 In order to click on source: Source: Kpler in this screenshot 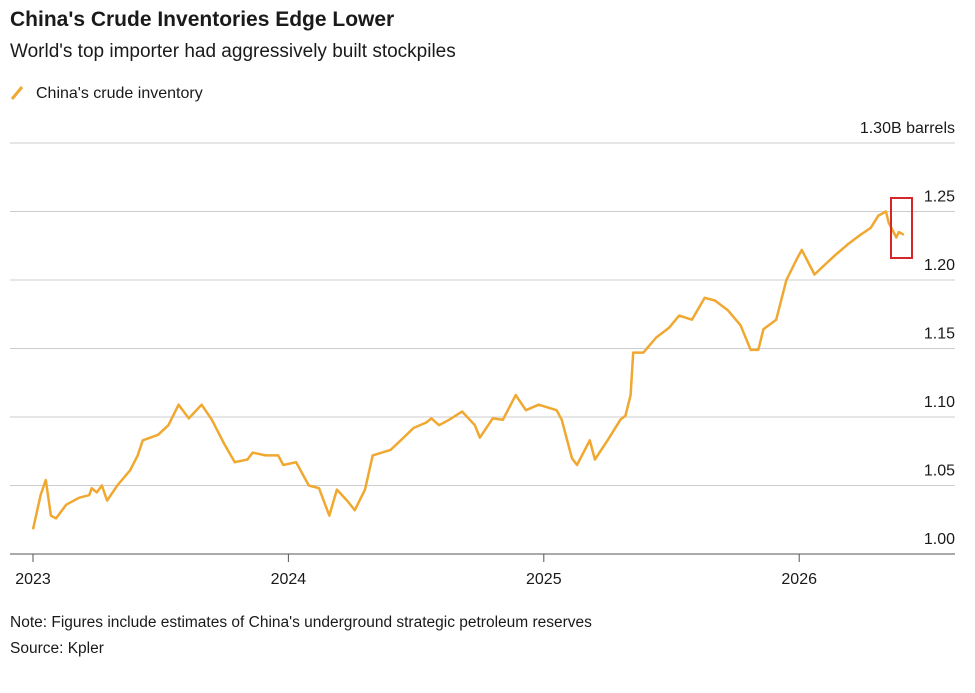, I will do `click(57, 648)`.